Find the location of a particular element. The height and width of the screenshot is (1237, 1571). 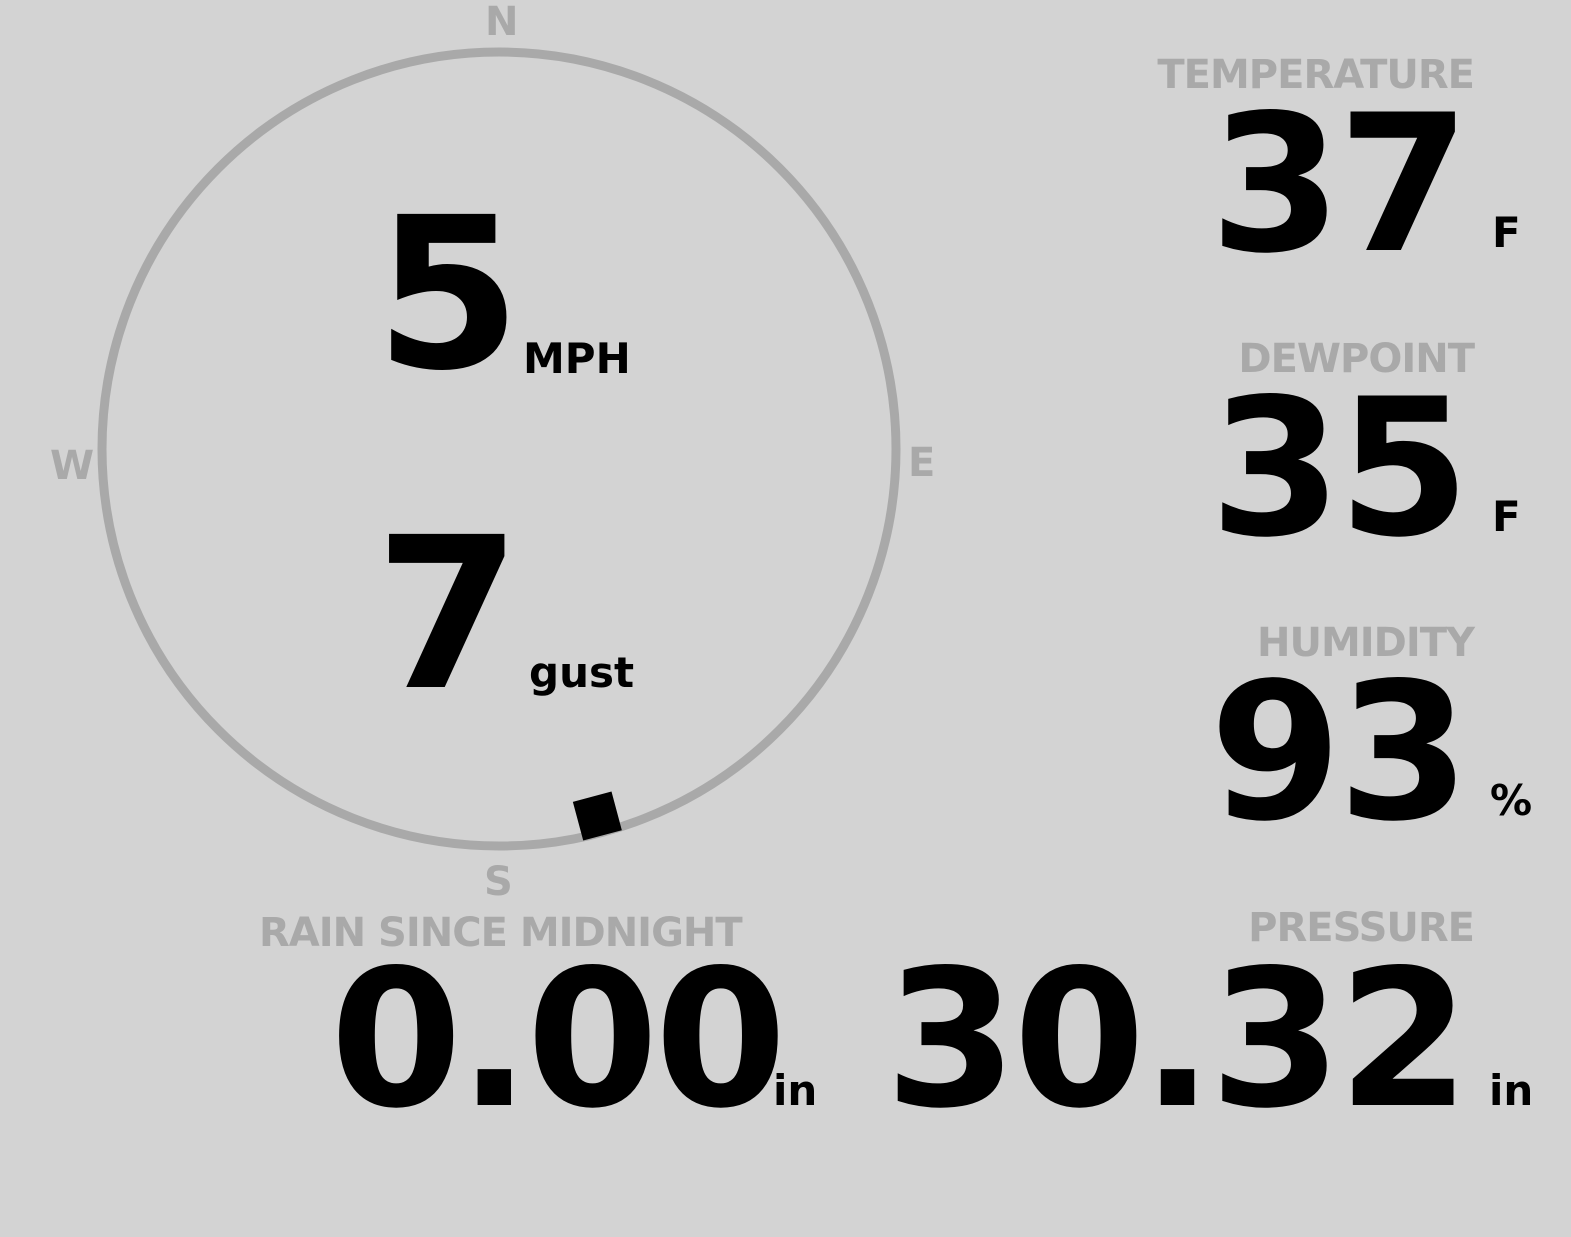

humidity-value: 93 is located at coordinates (1339, 752).